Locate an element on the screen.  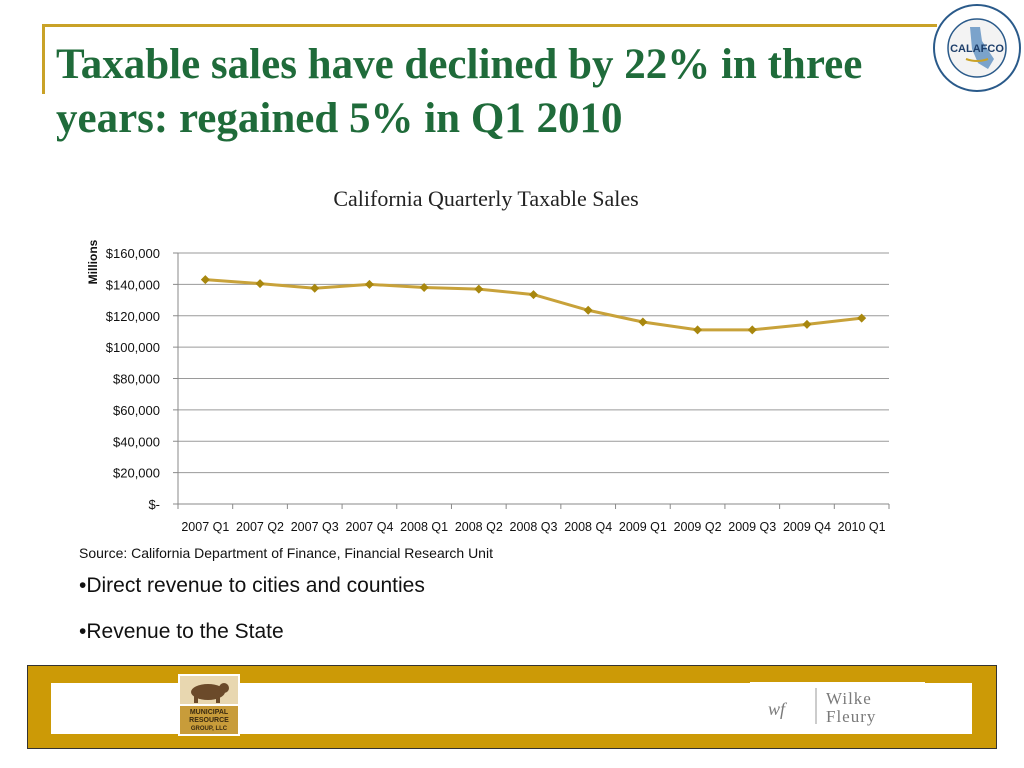
x-tick-label: 2008 Q4 is located at coordinates (588, 527).